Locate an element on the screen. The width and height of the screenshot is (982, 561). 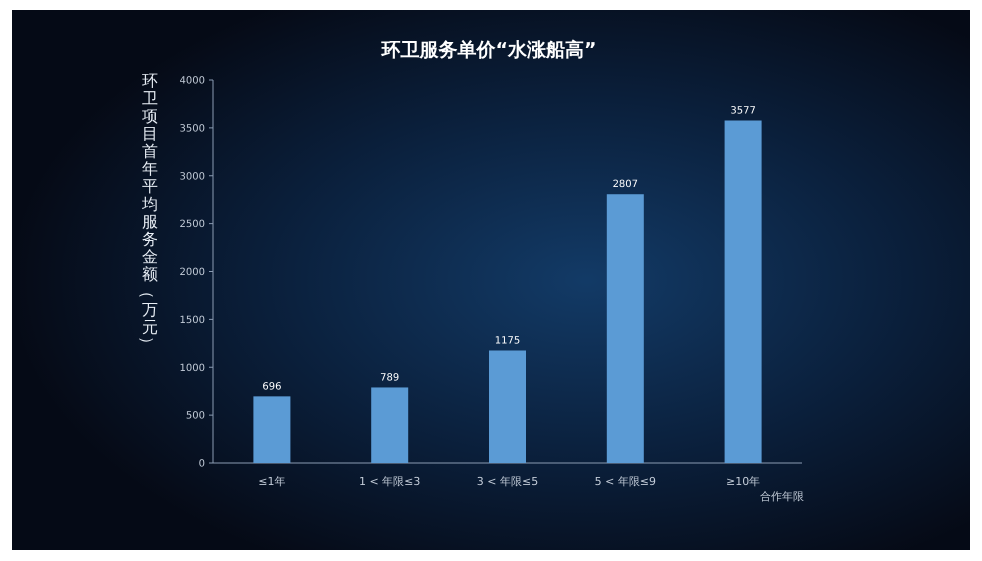
y-axis-title: 环卫项目首年平均服务金额（万元） is located at coordinates (148, 211).